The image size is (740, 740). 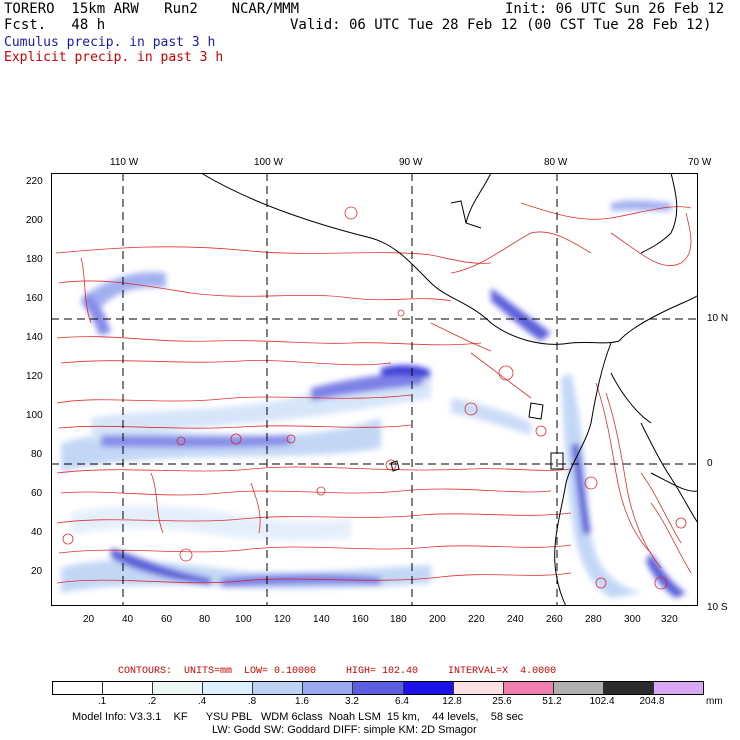 I want to click on x-tick: 220, so click(x=476, y=619).